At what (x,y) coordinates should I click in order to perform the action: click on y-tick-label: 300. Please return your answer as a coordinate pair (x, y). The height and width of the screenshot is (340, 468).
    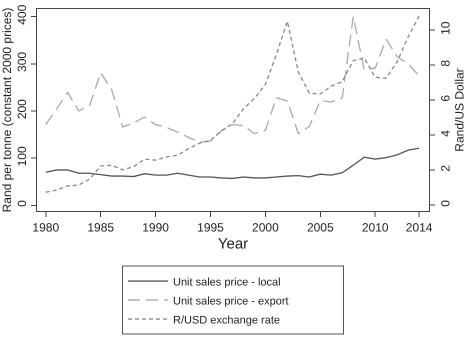
    Looking at the image, I should click on (22, 62).